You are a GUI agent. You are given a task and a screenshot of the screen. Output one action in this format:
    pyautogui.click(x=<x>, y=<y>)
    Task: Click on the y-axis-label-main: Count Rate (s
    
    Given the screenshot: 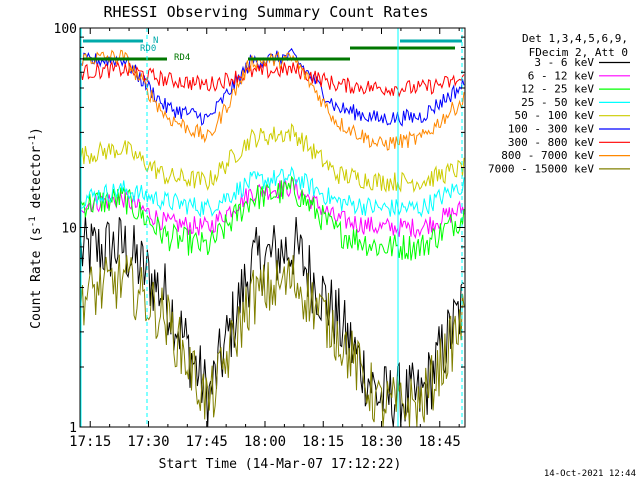 What is the action you would take?
    pyautogui.click(x=36, y=278)
    